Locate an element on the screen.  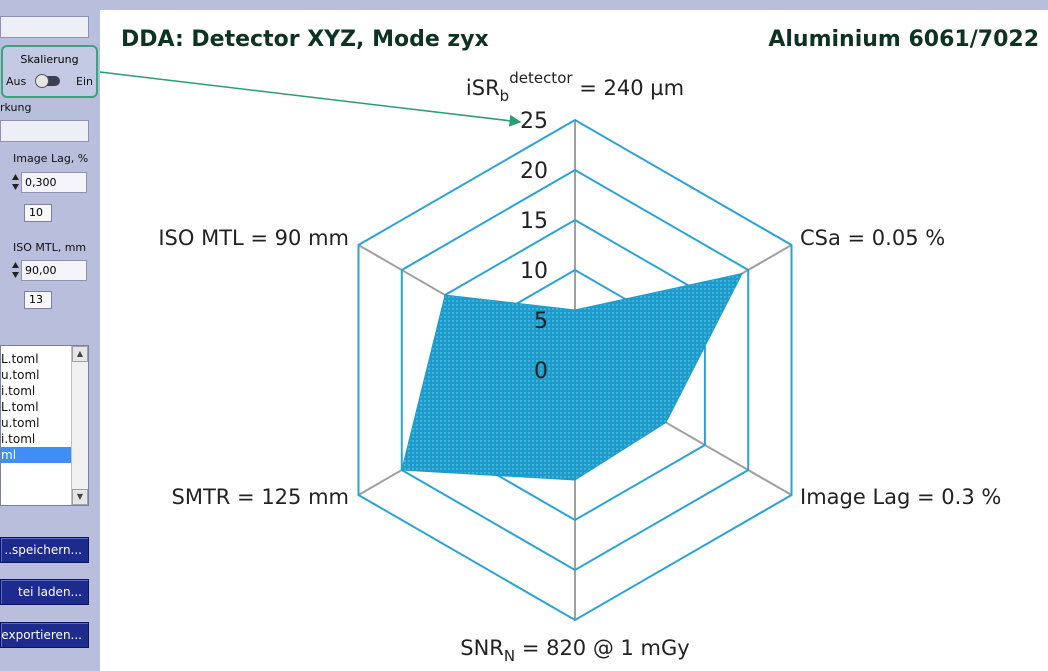
radar-tick-label: 25 is located at coordinates (534, 121).